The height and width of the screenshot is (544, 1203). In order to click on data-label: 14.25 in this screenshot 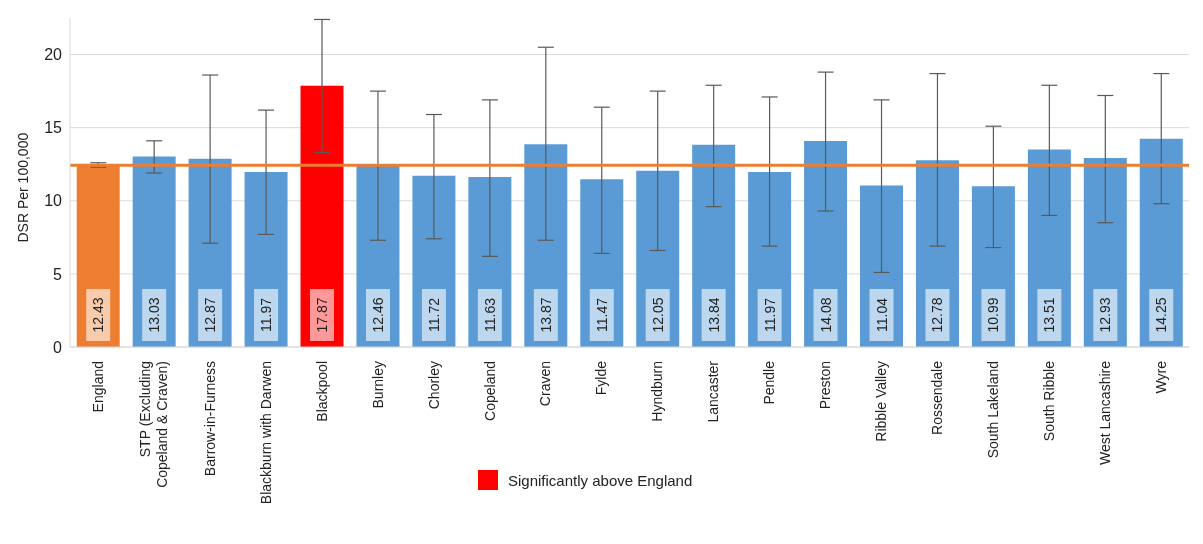, I will do `click(1161, 315)`.